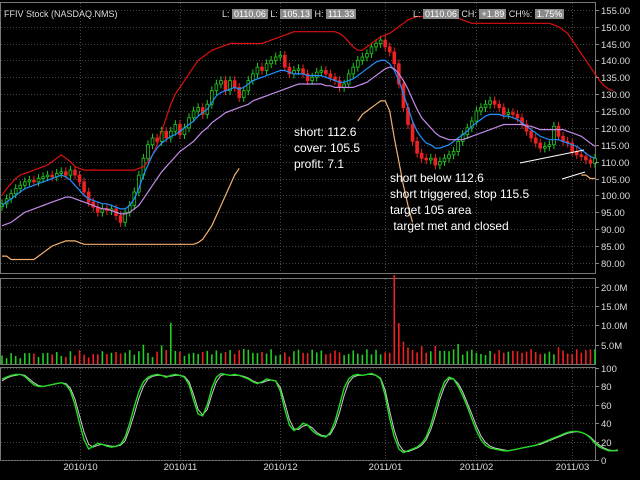 Image resolution: width=640 pixels, height=480 pixels. I want to click on volume-tick-label: 20.0M, so click(614, 288).